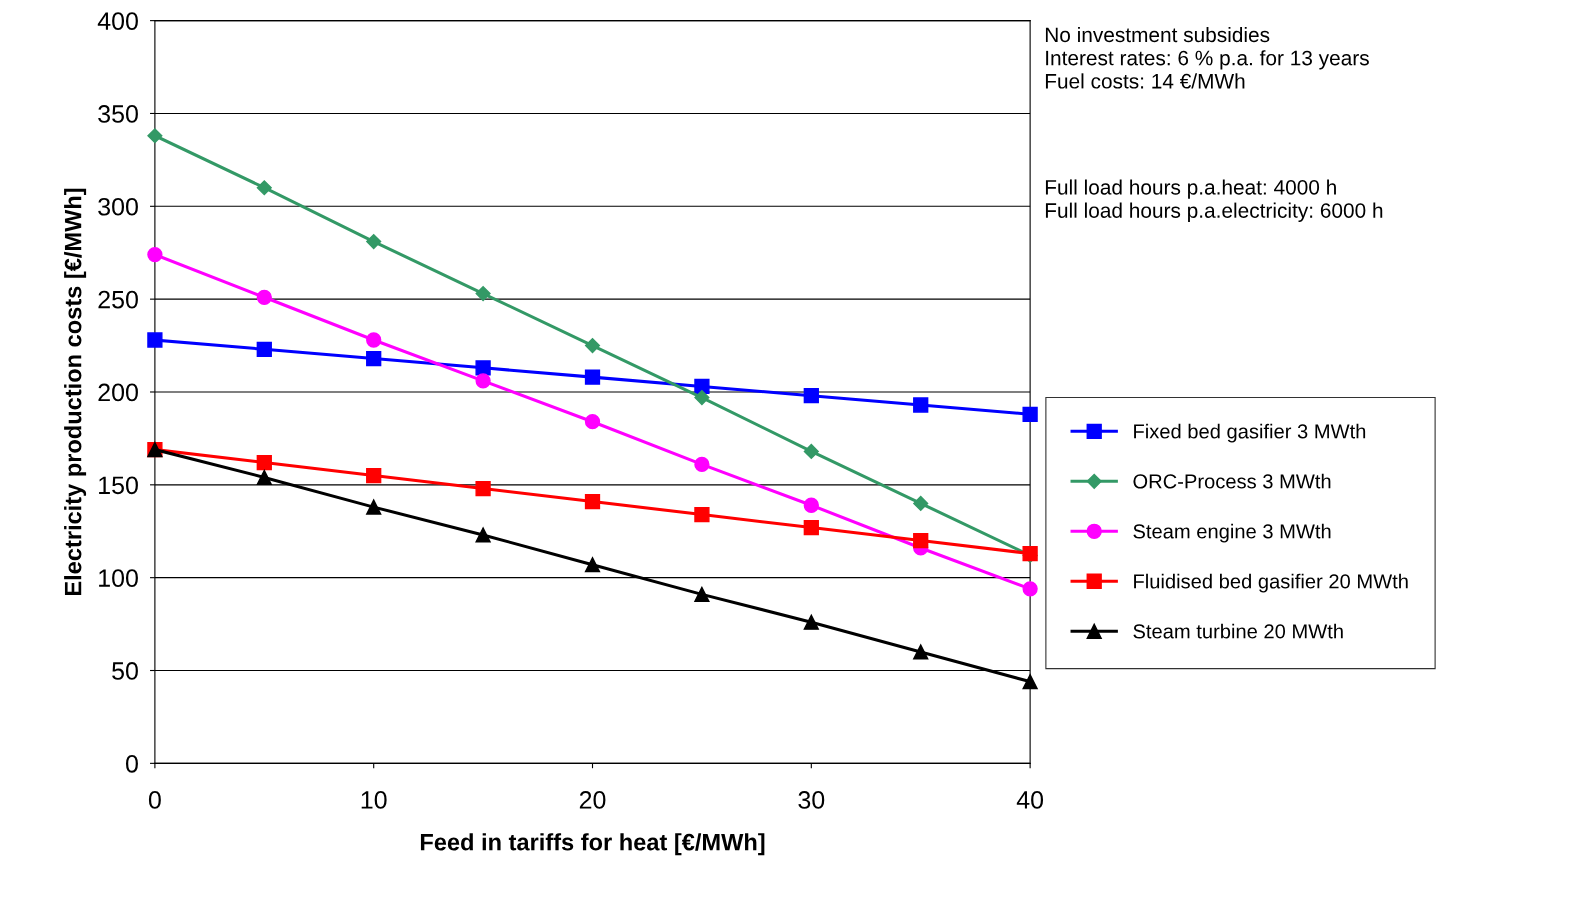 This screenshot has height=897, width=1587. I want to click on y-tick-label: 350, so click(118, 114).